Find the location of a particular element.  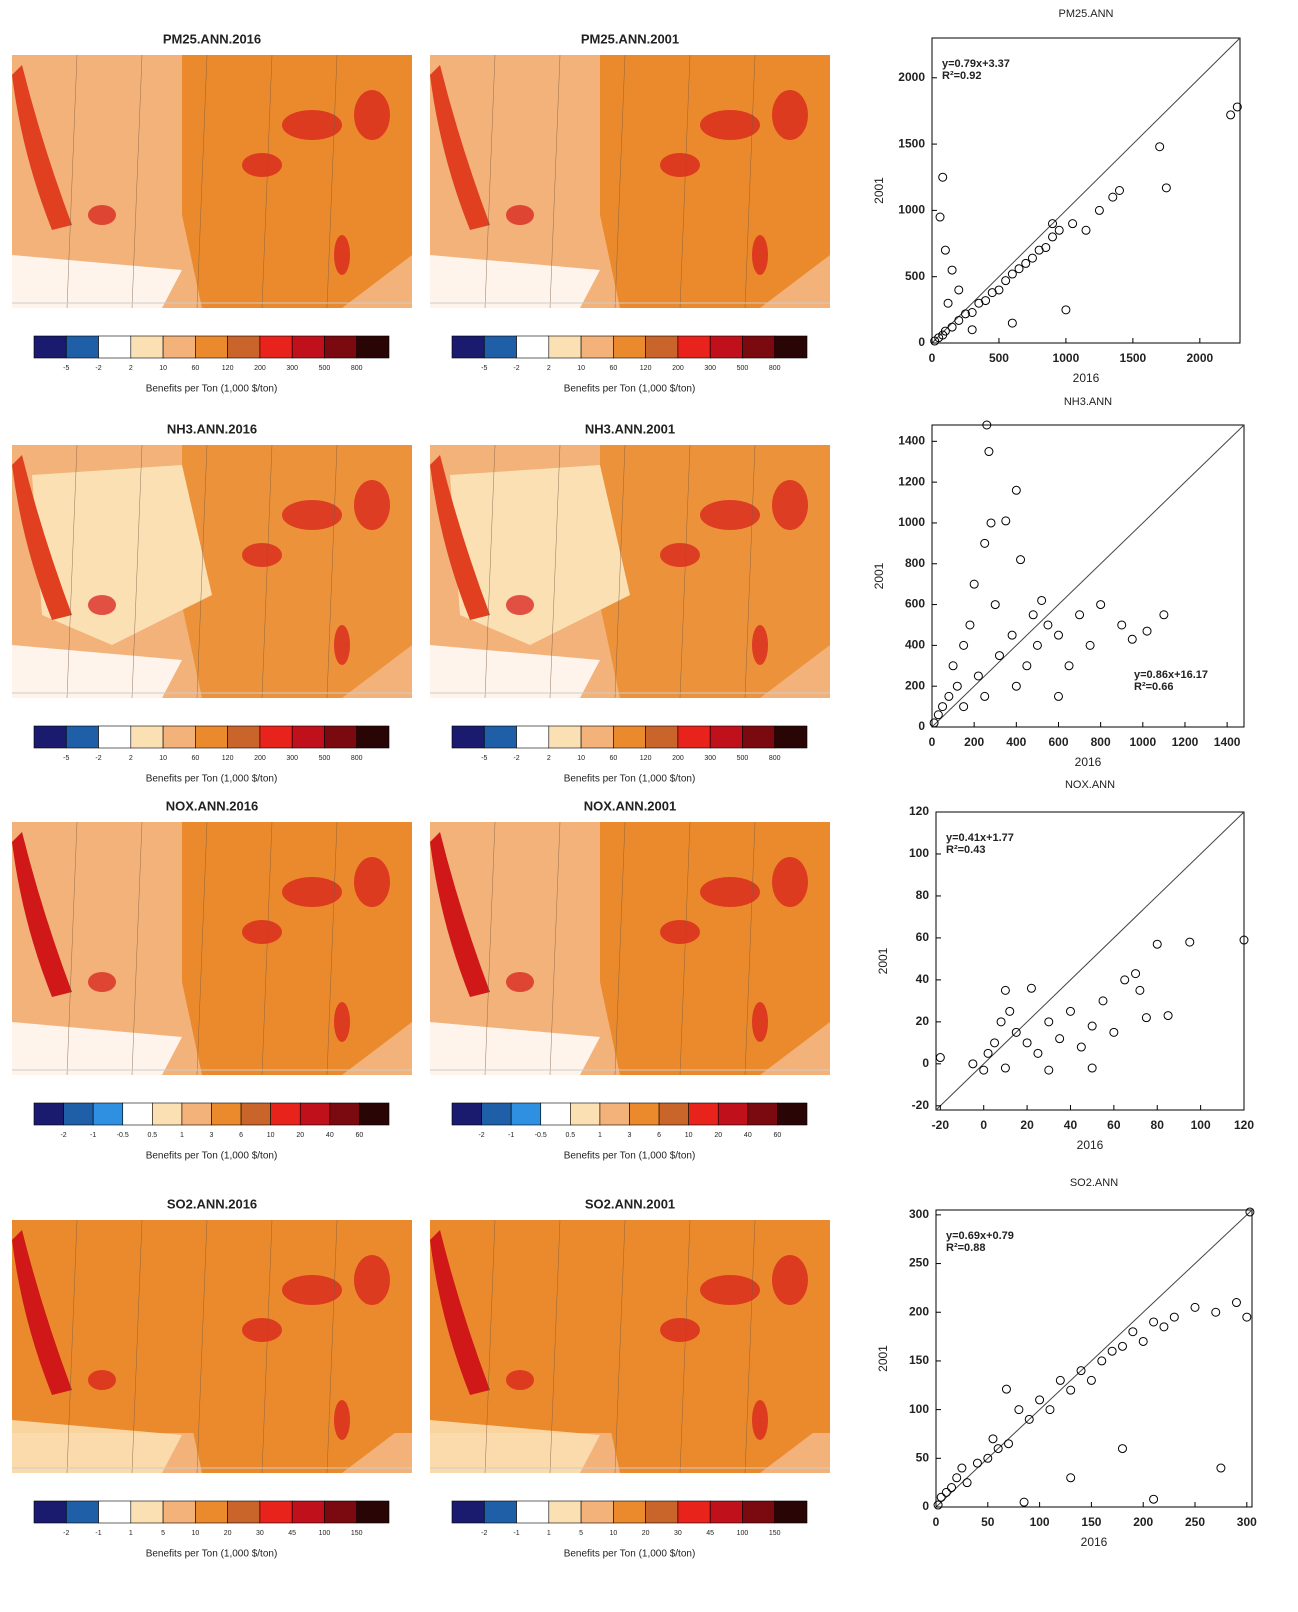

map-body is located at coordinates (630, 571).